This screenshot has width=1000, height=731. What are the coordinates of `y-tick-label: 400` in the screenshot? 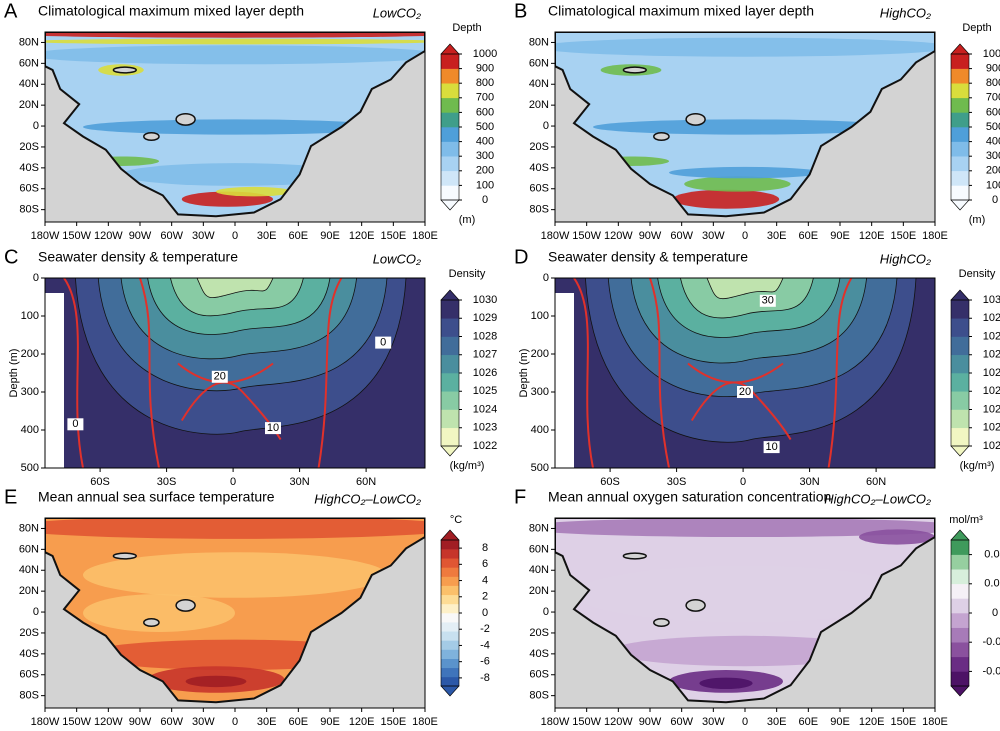 It's located at (540, 430).